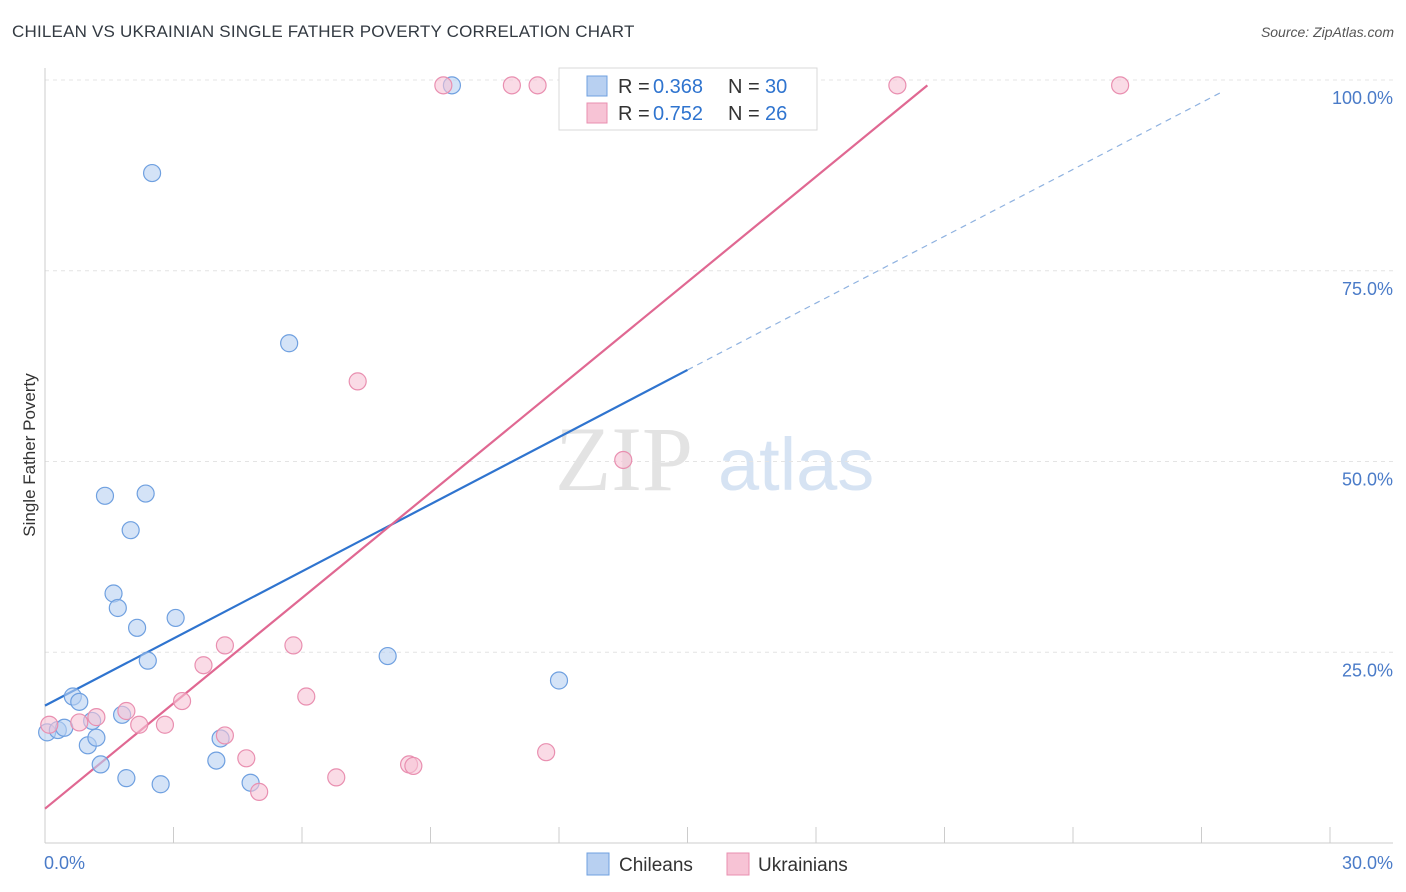 This screenshot has height=892, width=1406. What do you see at coordinates (717, 864) in the screenshot?
I see `series-legend: Chileans Ukrainians` at bounding box center [717, 864].